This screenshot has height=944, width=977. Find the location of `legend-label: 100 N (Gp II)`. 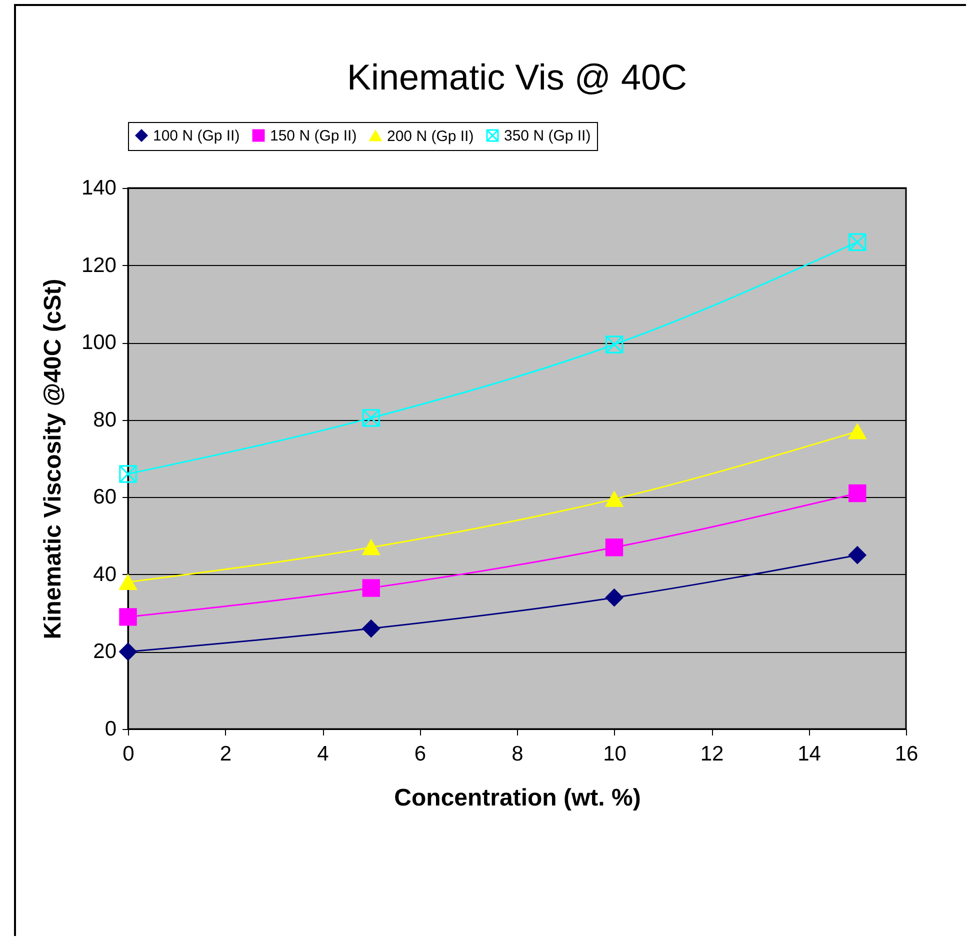

legend-label: 100 N (Gp II) is located at coordinates (196, 136).